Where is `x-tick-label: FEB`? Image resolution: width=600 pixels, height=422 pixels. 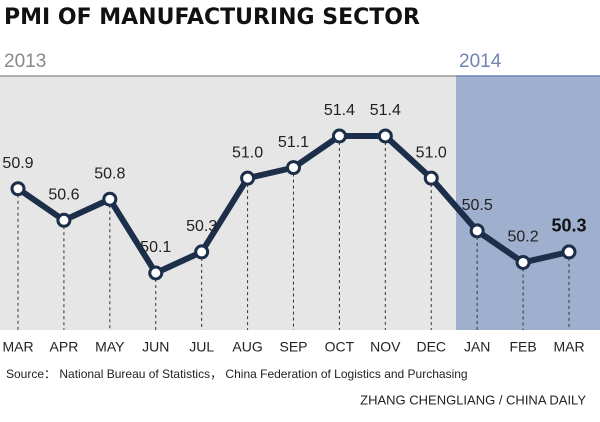
x-tick-label: FEB is located at coordinates (522, 347).